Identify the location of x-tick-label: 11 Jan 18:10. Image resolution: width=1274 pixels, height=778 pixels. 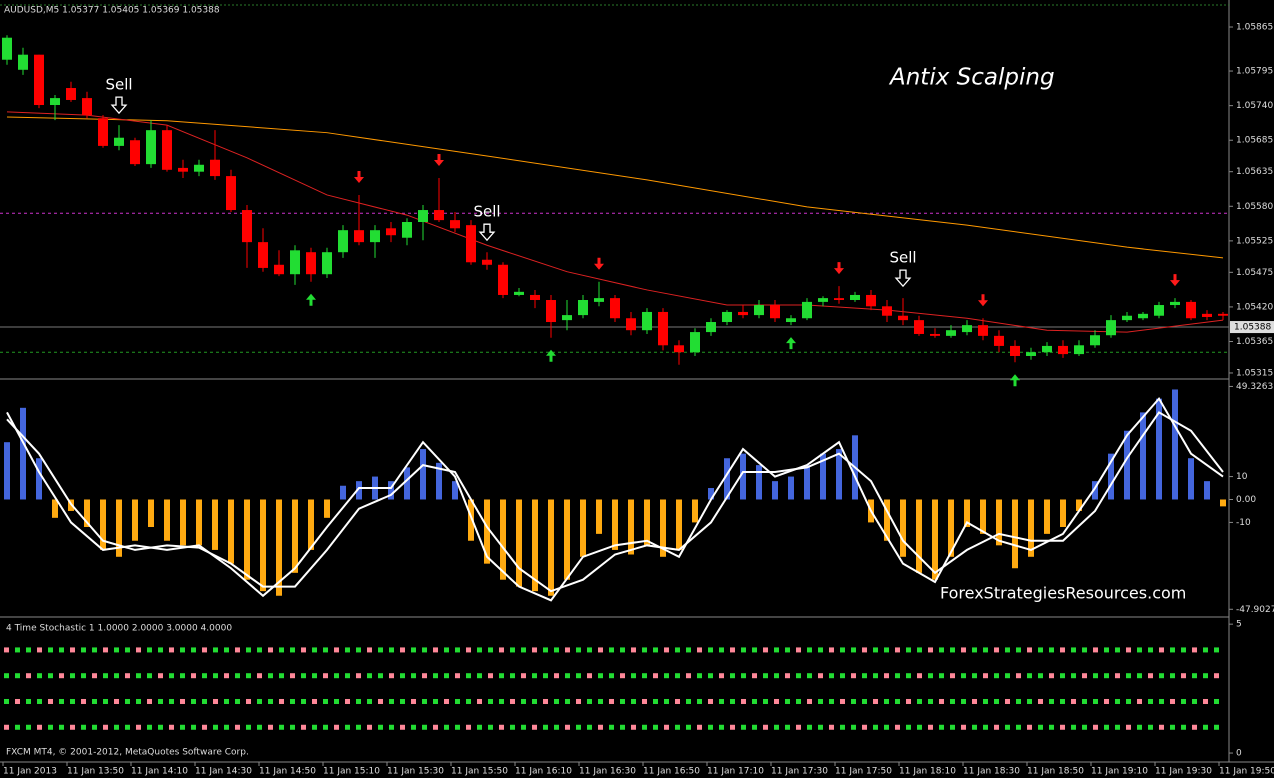
(927, 772).